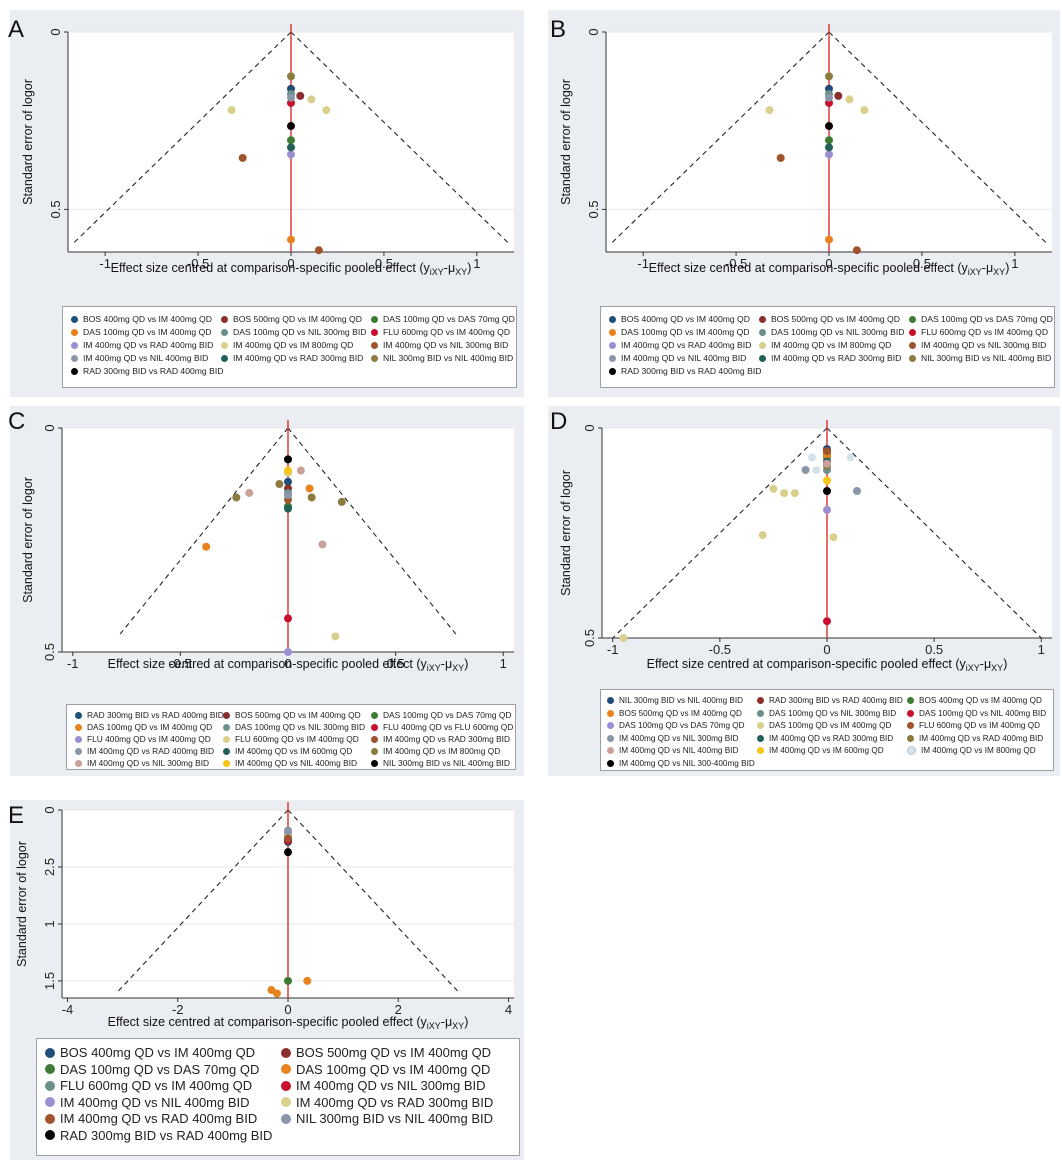  Describe the element at coordinates (155, 715) in the screenshot. I see `legend-label: RAD 300mg BID vs RAD 400mg BID` at that location.